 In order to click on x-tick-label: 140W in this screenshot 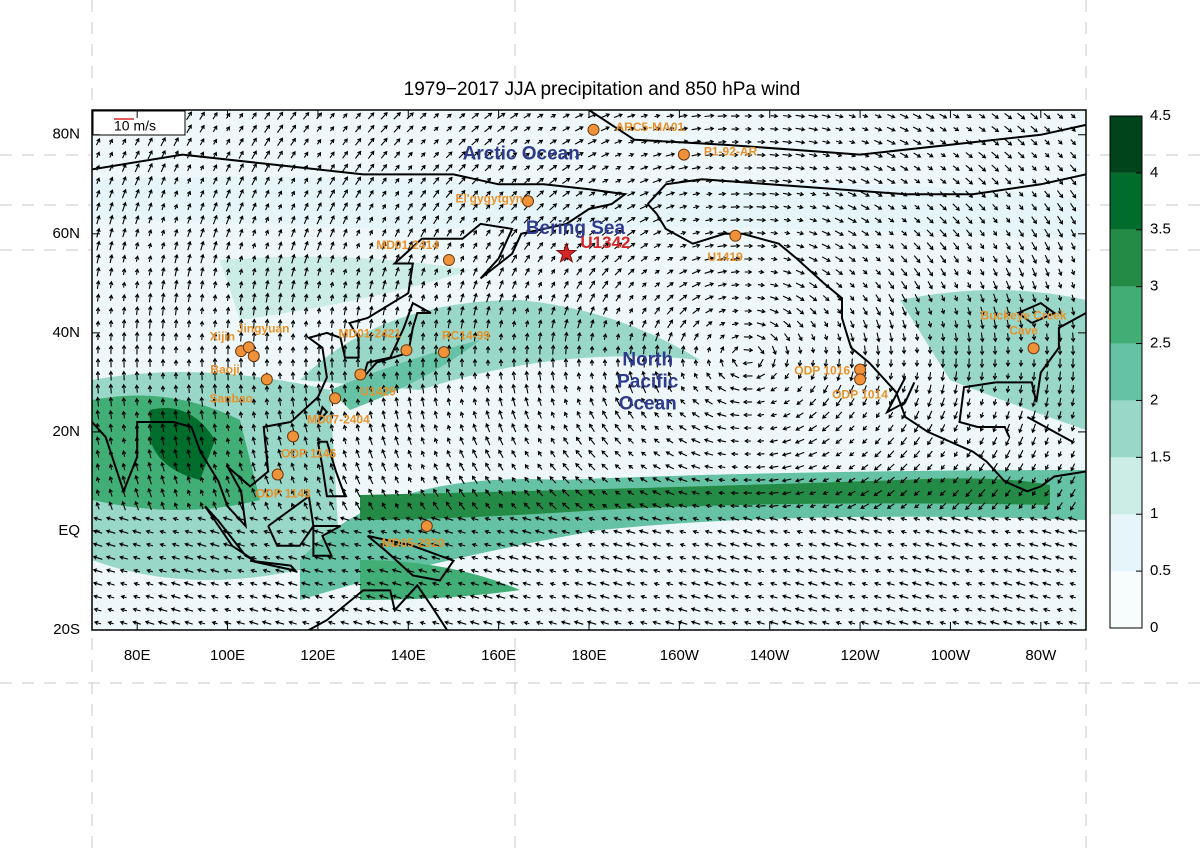, I will do `click(770, 655)`.